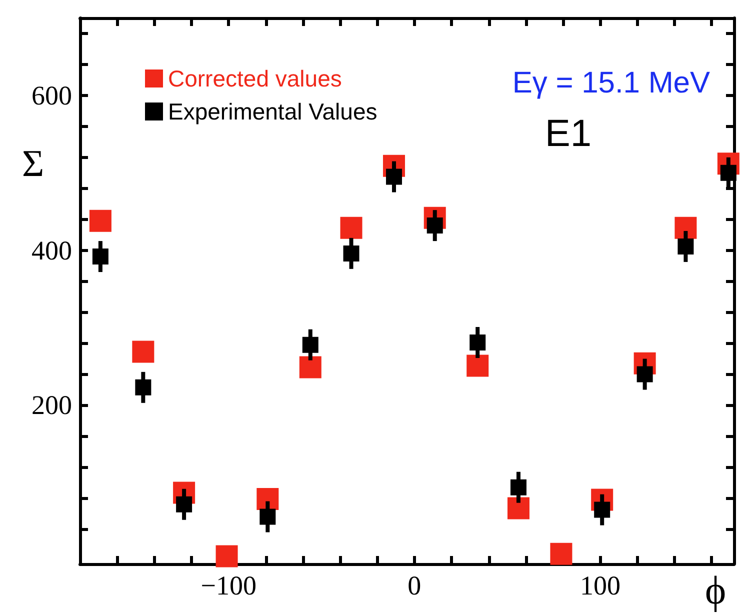  What do you see at coordinates (415, 585) in the screenshot?
I see `x-tick-label: 0` at bounding box center [415, 585].